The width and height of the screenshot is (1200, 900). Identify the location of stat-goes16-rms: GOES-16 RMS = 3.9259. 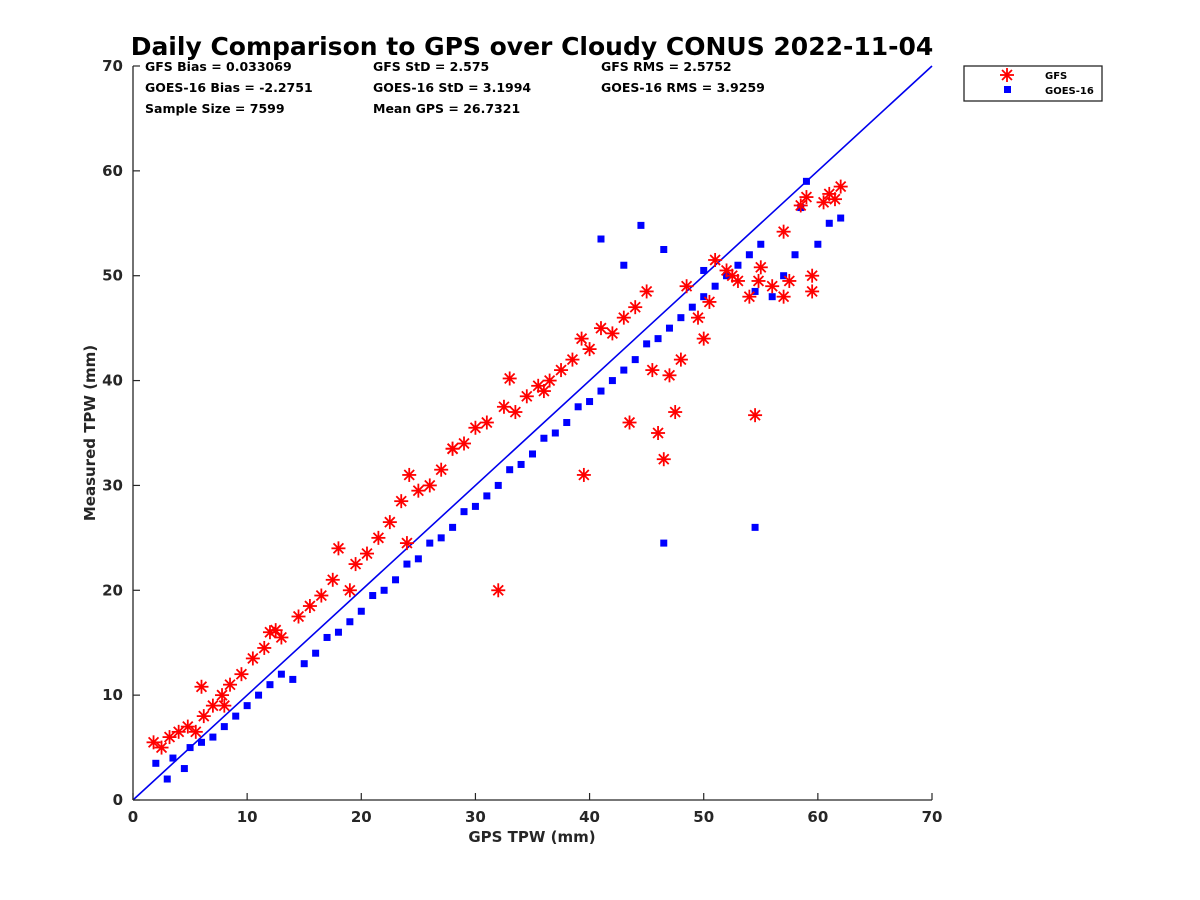
(683, 87).